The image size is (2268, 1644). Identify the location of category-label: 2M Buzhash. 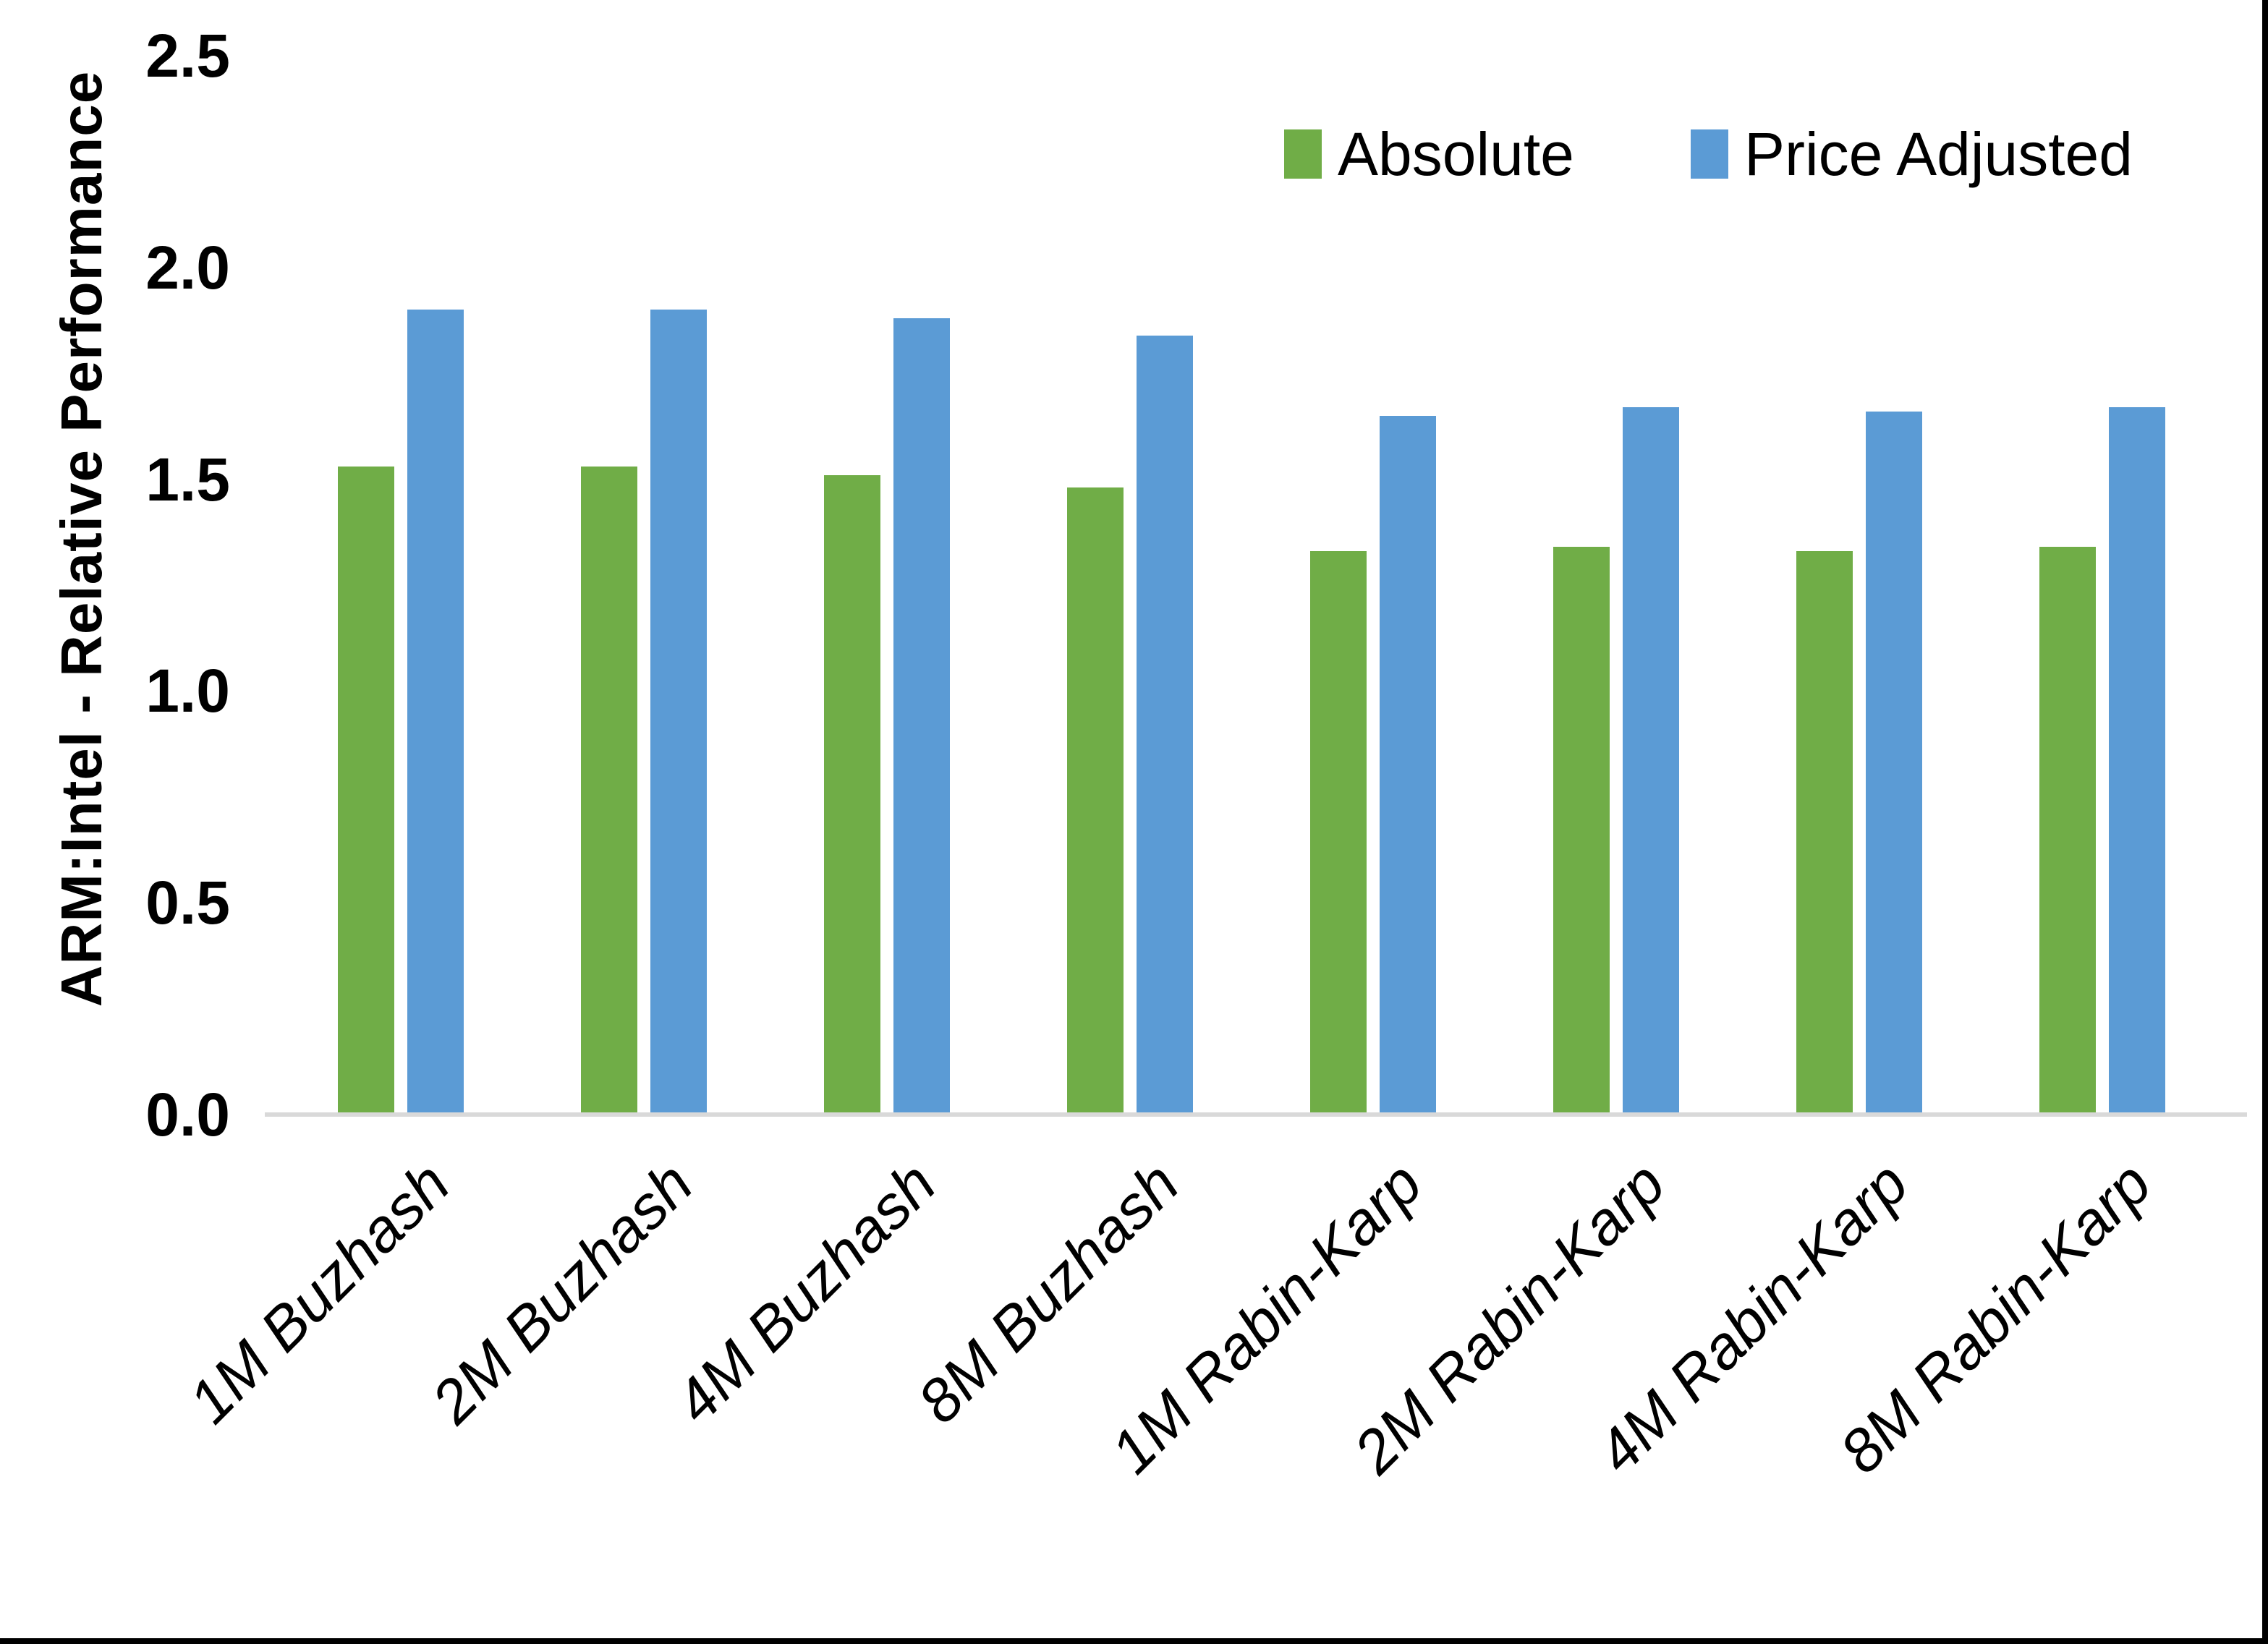
(562, 1292).